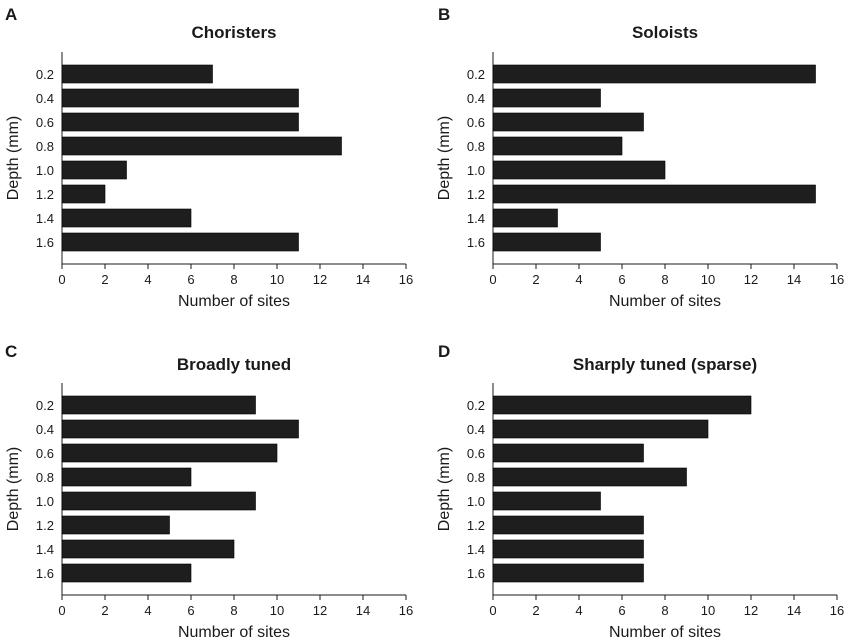 The height and width of the screenshot is (642, 850). What do you see at coordinates (277, 279) in the screenshot?
I see `x-tick-label-a-5: 10` at bounding box center [277, 279].